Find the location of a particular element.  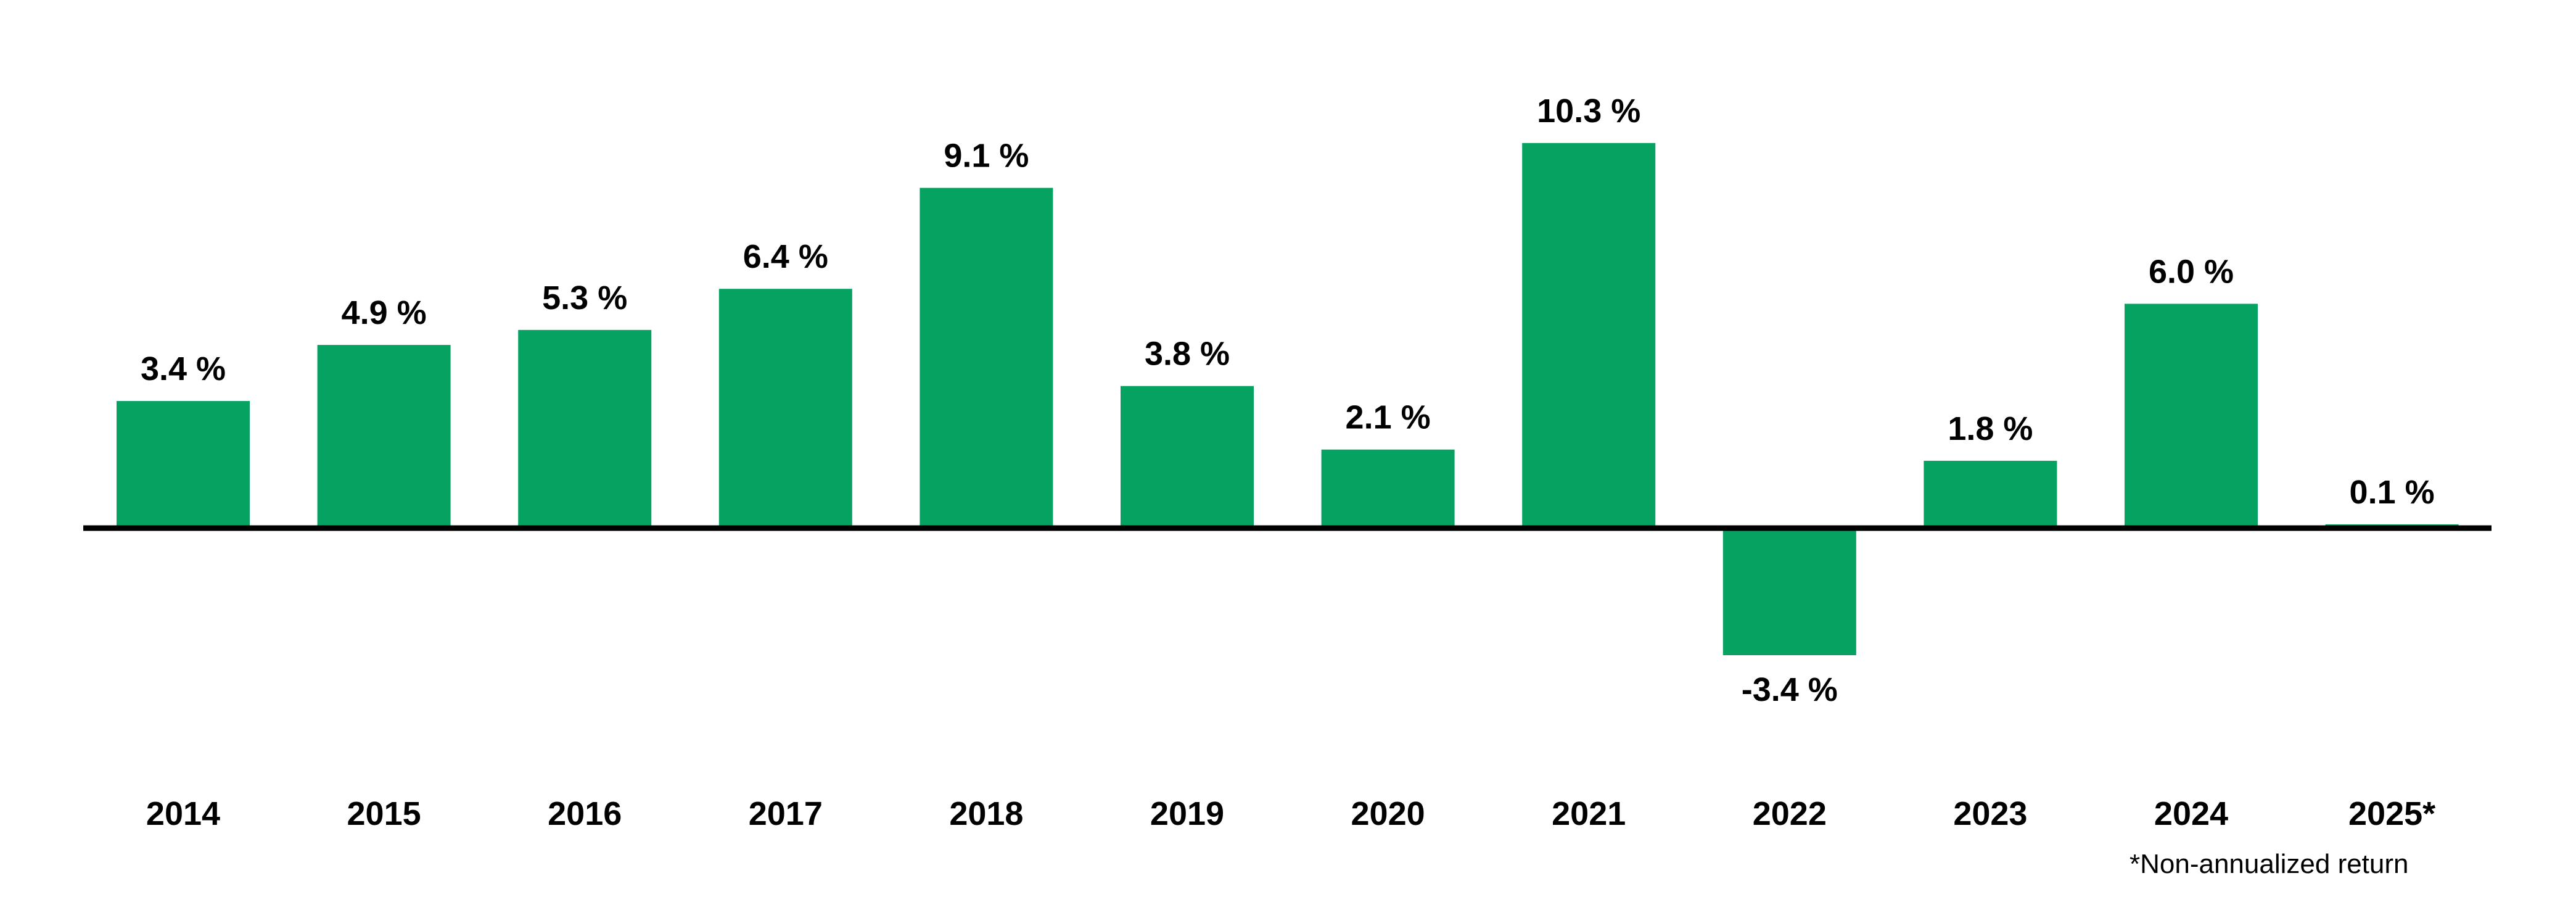

category-label-2022: 2022 is located at coordinates (1790, 814).